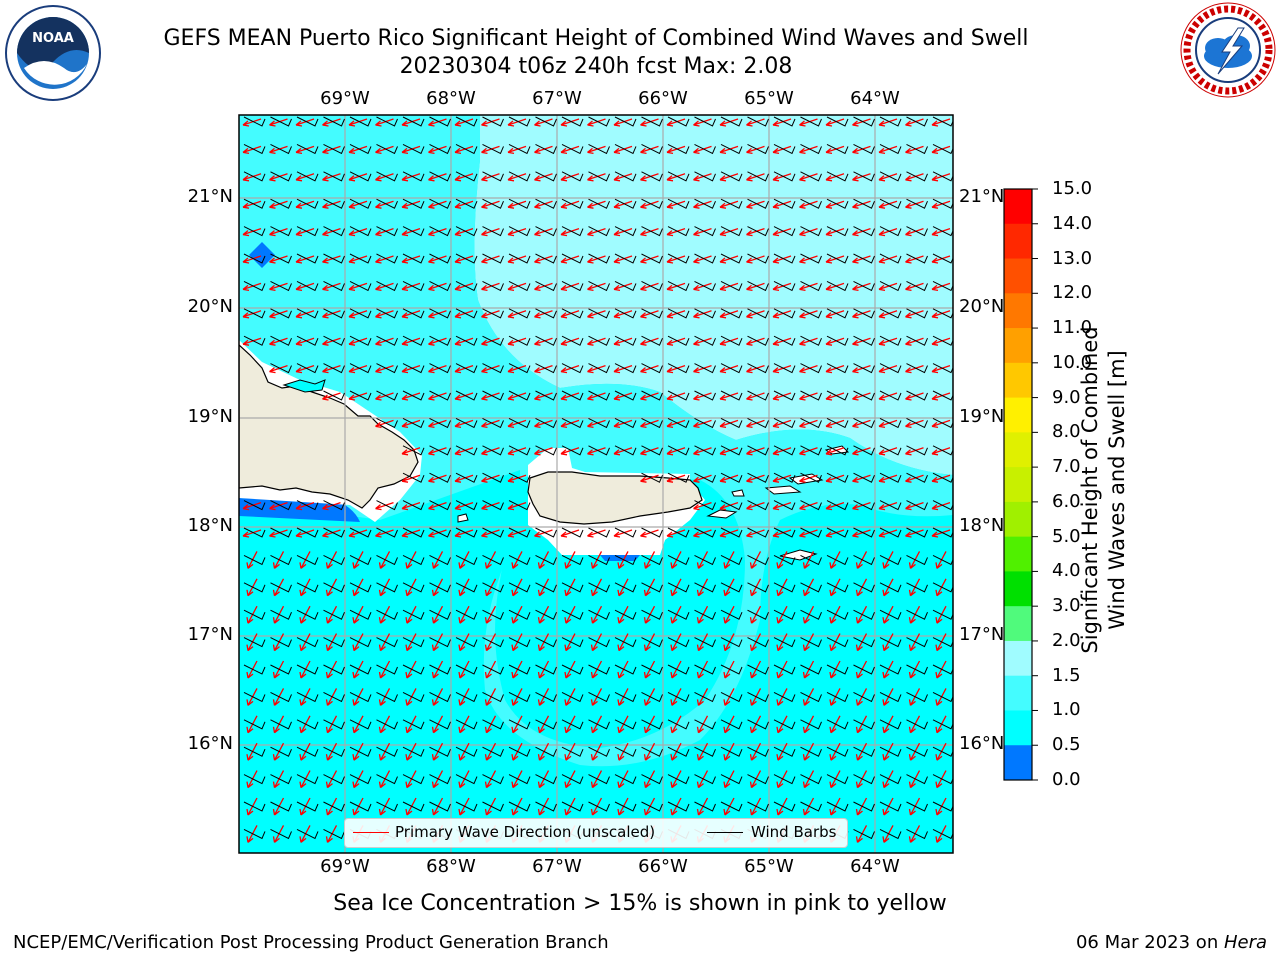  Describe the element at coordinates (596, 66) in the screenshot. I see `chart-subtitle: 20230304 t06z 240h fcst Max: 2.08` at that location.